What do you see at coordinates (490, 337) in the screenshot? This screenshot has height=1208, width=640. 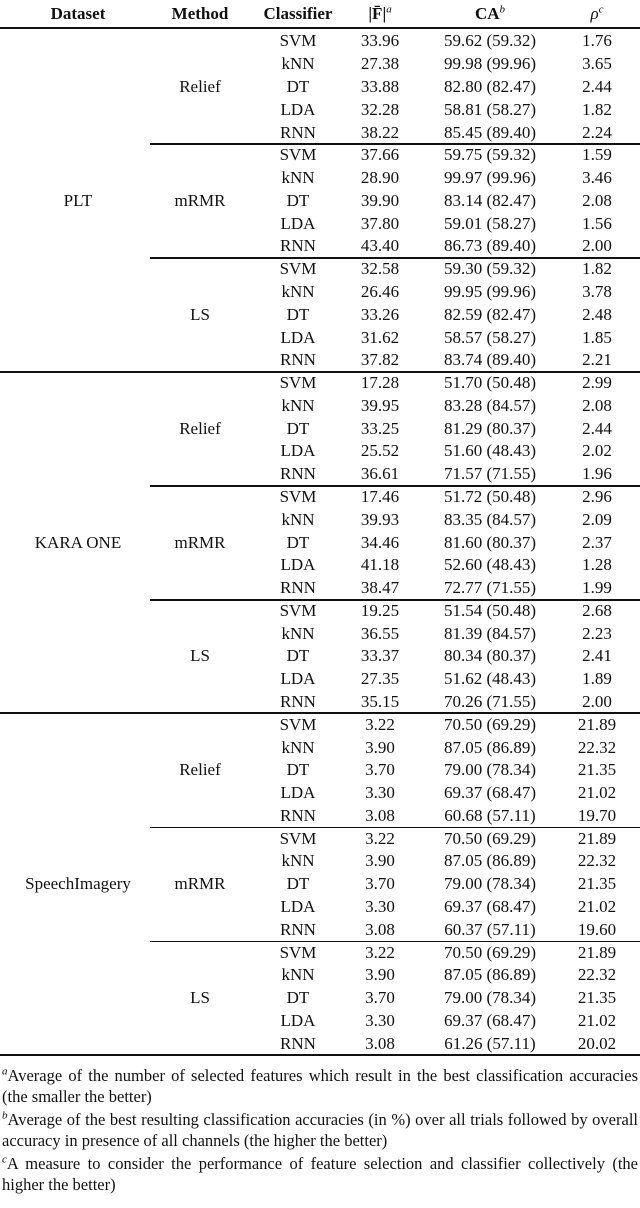 I see `accuracy: 58.57 (58.27)` at bounding box center [490, 337].